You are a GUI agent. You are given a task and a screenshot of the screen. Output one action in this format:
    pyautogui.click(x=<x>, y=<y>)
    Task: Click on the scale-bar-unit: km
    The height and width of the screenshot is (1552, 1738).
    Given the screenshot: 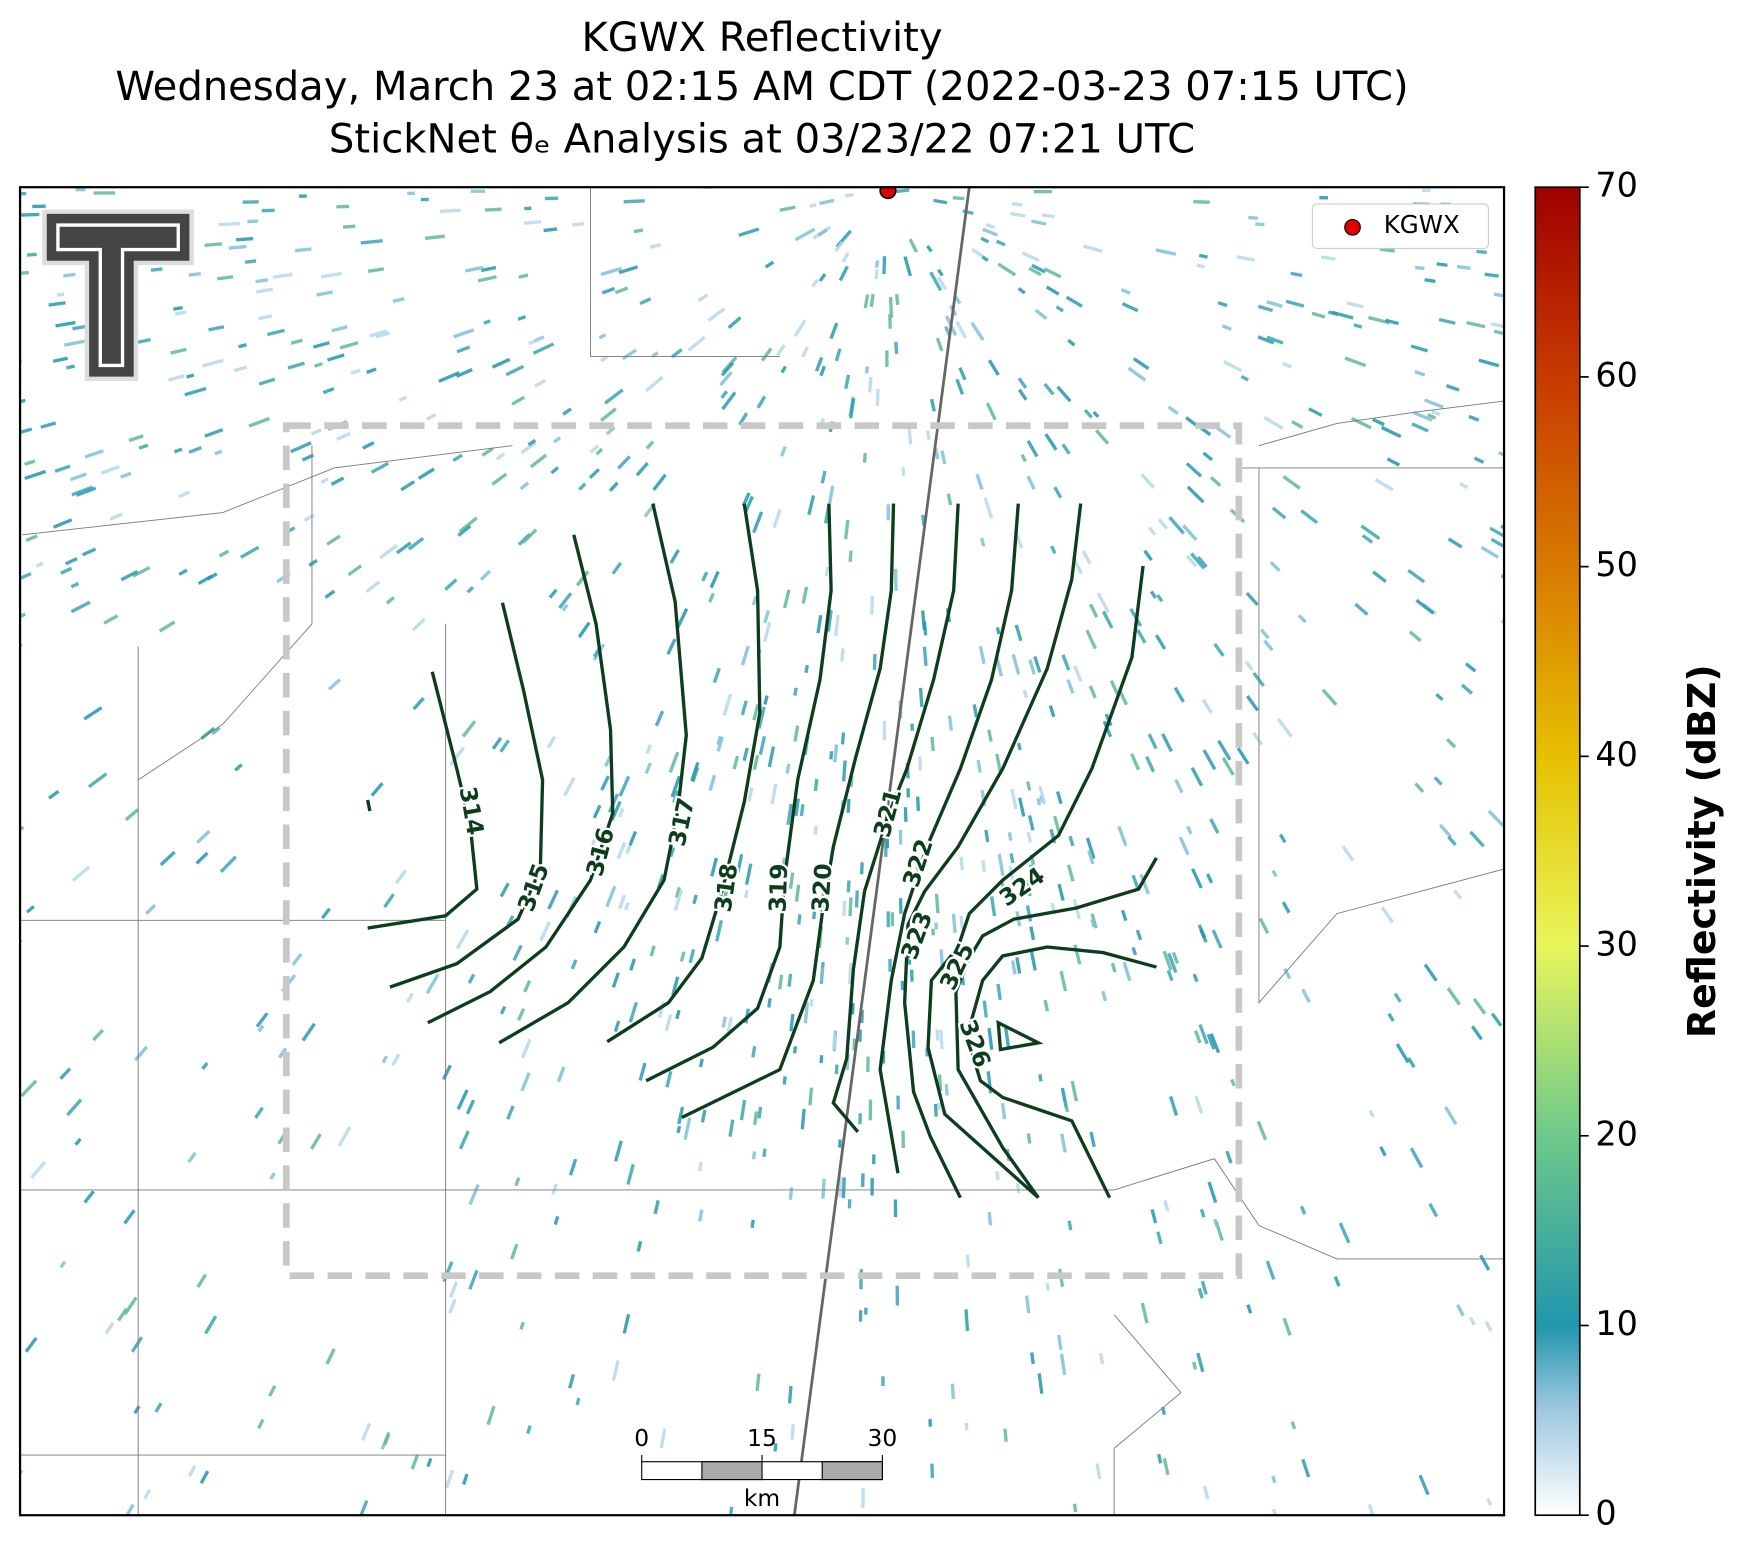 What is the action you would take?
    pyautogui.click(x=762, y=1498)
    